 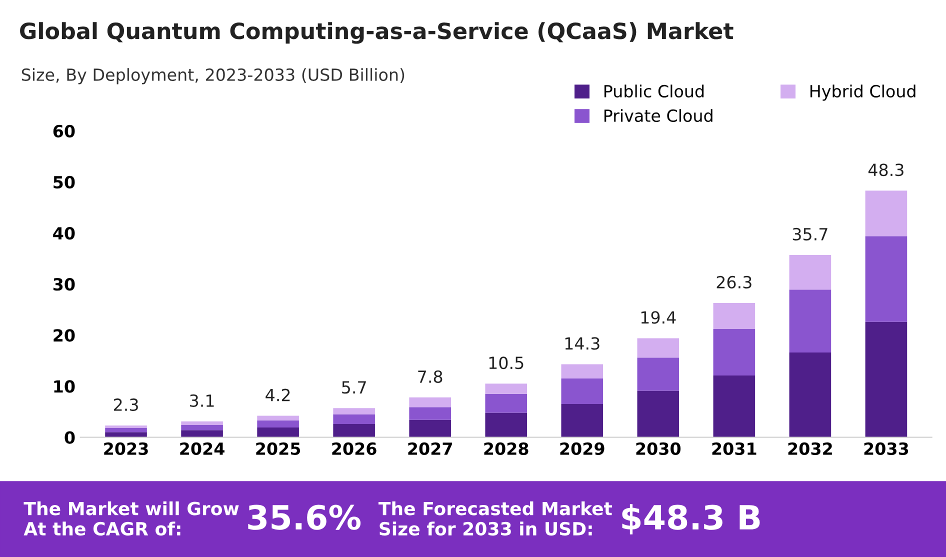 What do you see at coordinates (278, 449) in the screenshot?
I see `x-tick-label: 2025` at bounding box center [278, 449].